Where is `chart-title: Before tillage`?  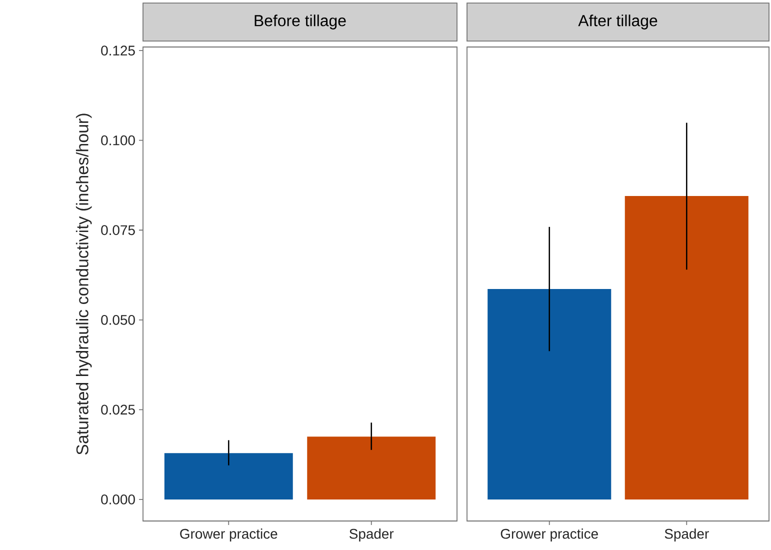 chart-title: Before tillage is located at coordinates (300, 22).